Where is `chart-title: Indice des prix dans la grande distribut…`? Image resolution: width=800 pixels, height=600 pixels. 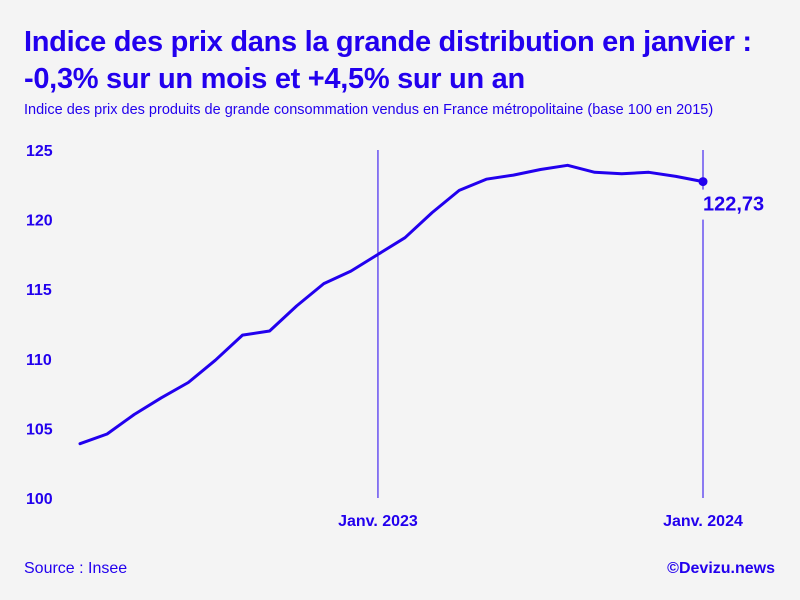 chart-title: Indice des prix dans la grande distribut… is located at coordinates (404, 61).